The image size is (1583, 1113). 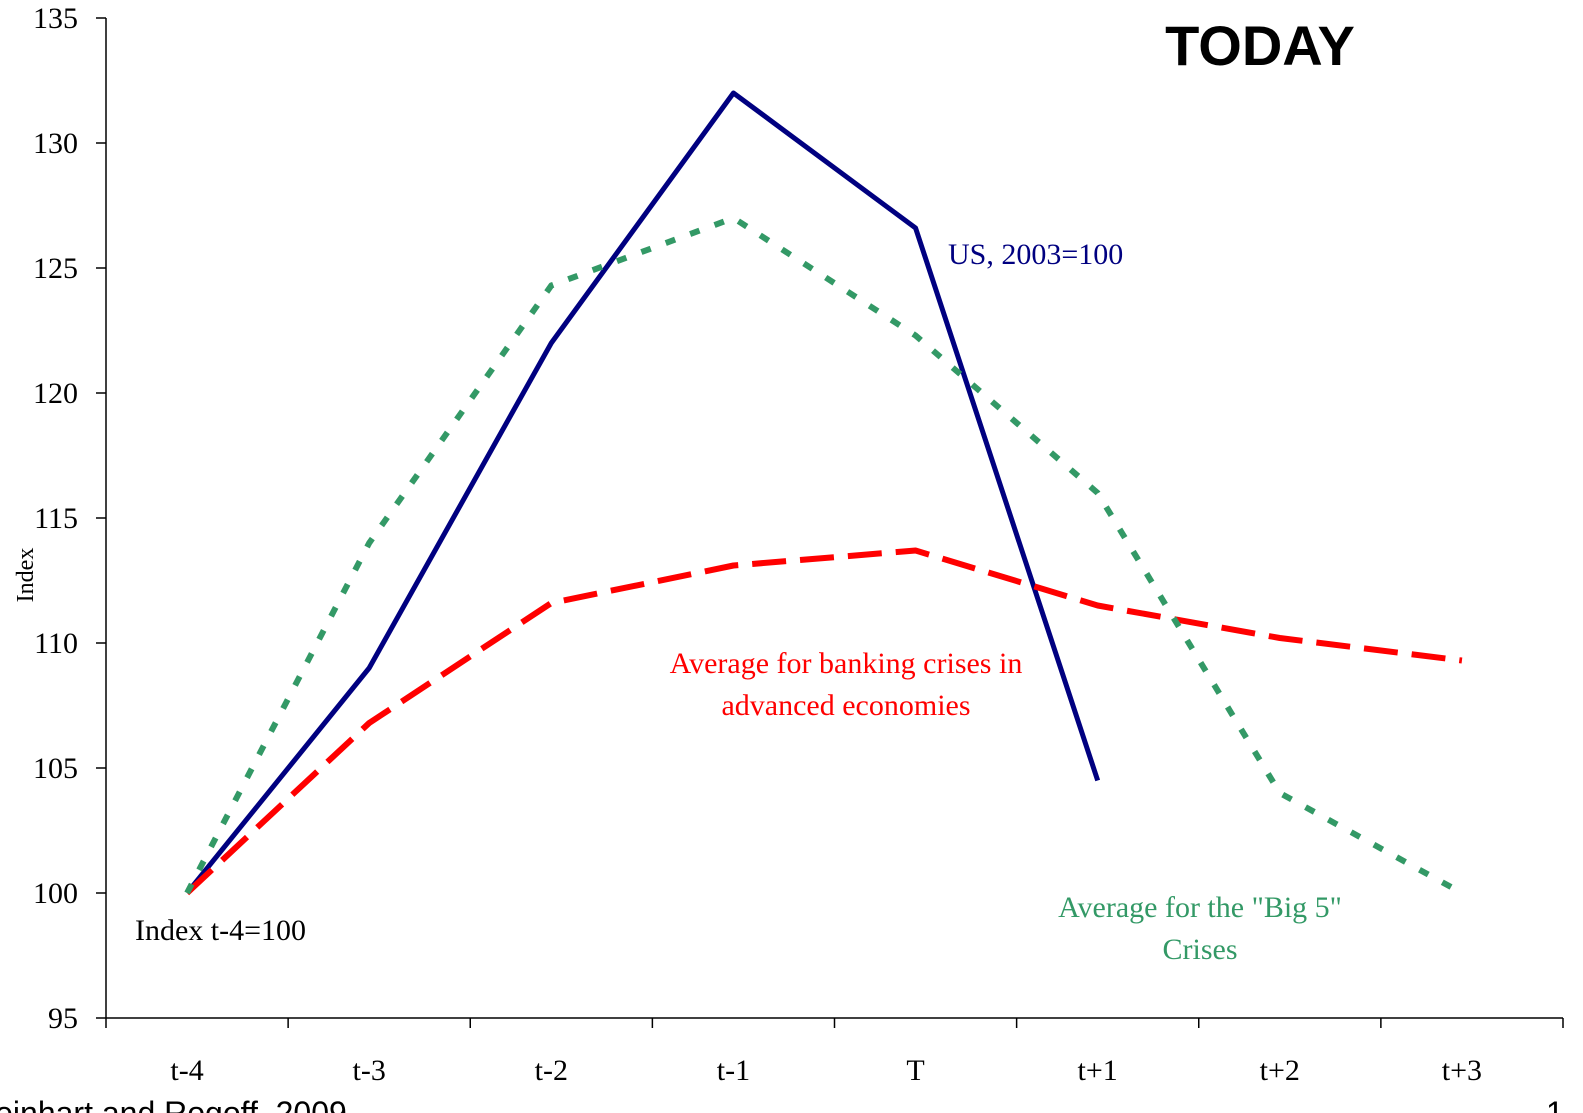 I want to click on x-tick-label: t+3, so click(x=1462, y=1070).